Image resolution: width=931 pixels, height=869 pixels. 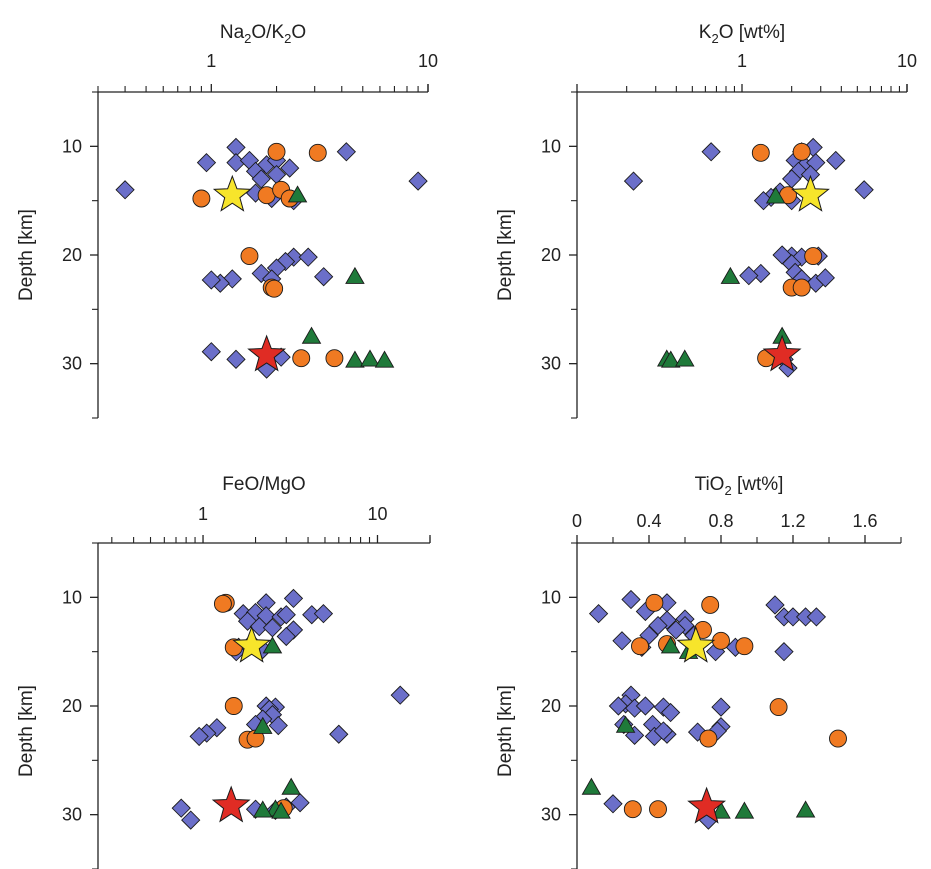 I want to click on x-tick-label: 0.4, so click(x=648, y=521).